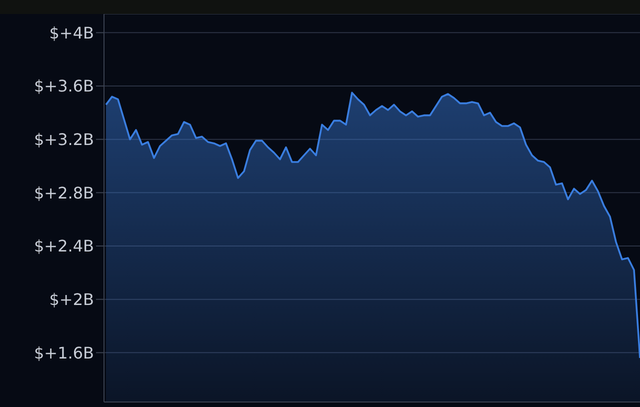  Describe the element at coordinates (71, 300) in the screenshot. I see `y-tick-label: $+2B` at that location.